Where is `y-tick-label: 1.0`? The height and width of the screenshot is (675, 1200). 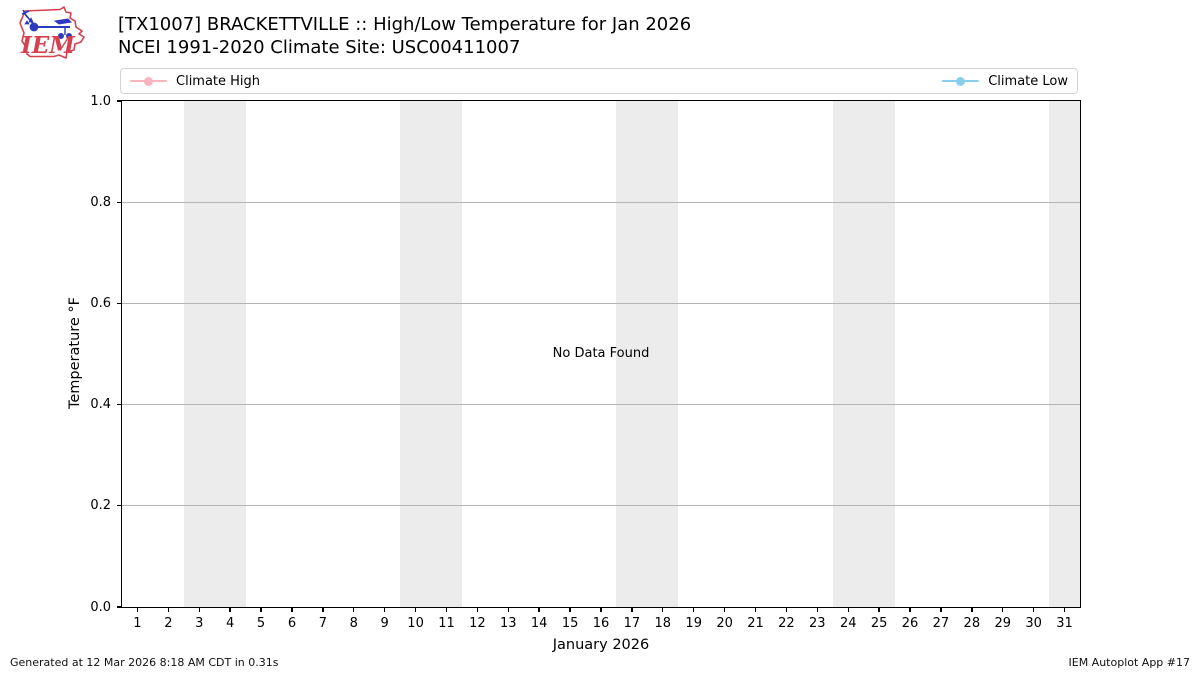 y-tick-label: 1.0 is located at coordinates (100, 101).